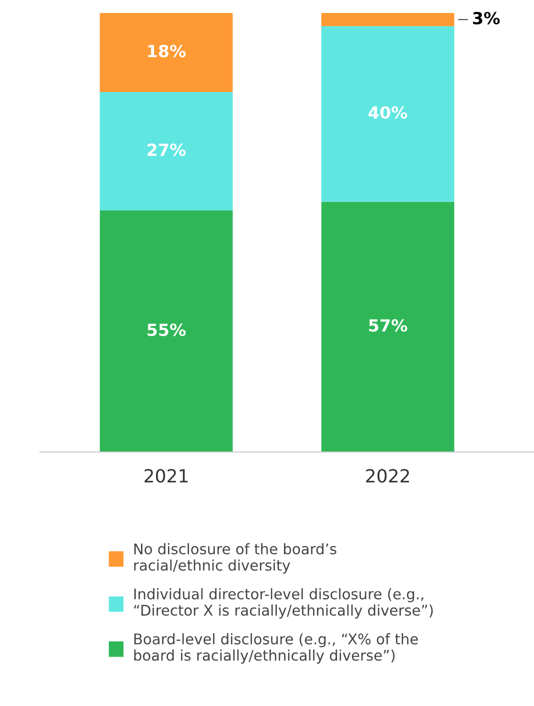 The height and width of the screenshot is (706, 534). Describe the element at coordinates (486, 18) in the screenshot. I see `data-label: 3%` at that location.